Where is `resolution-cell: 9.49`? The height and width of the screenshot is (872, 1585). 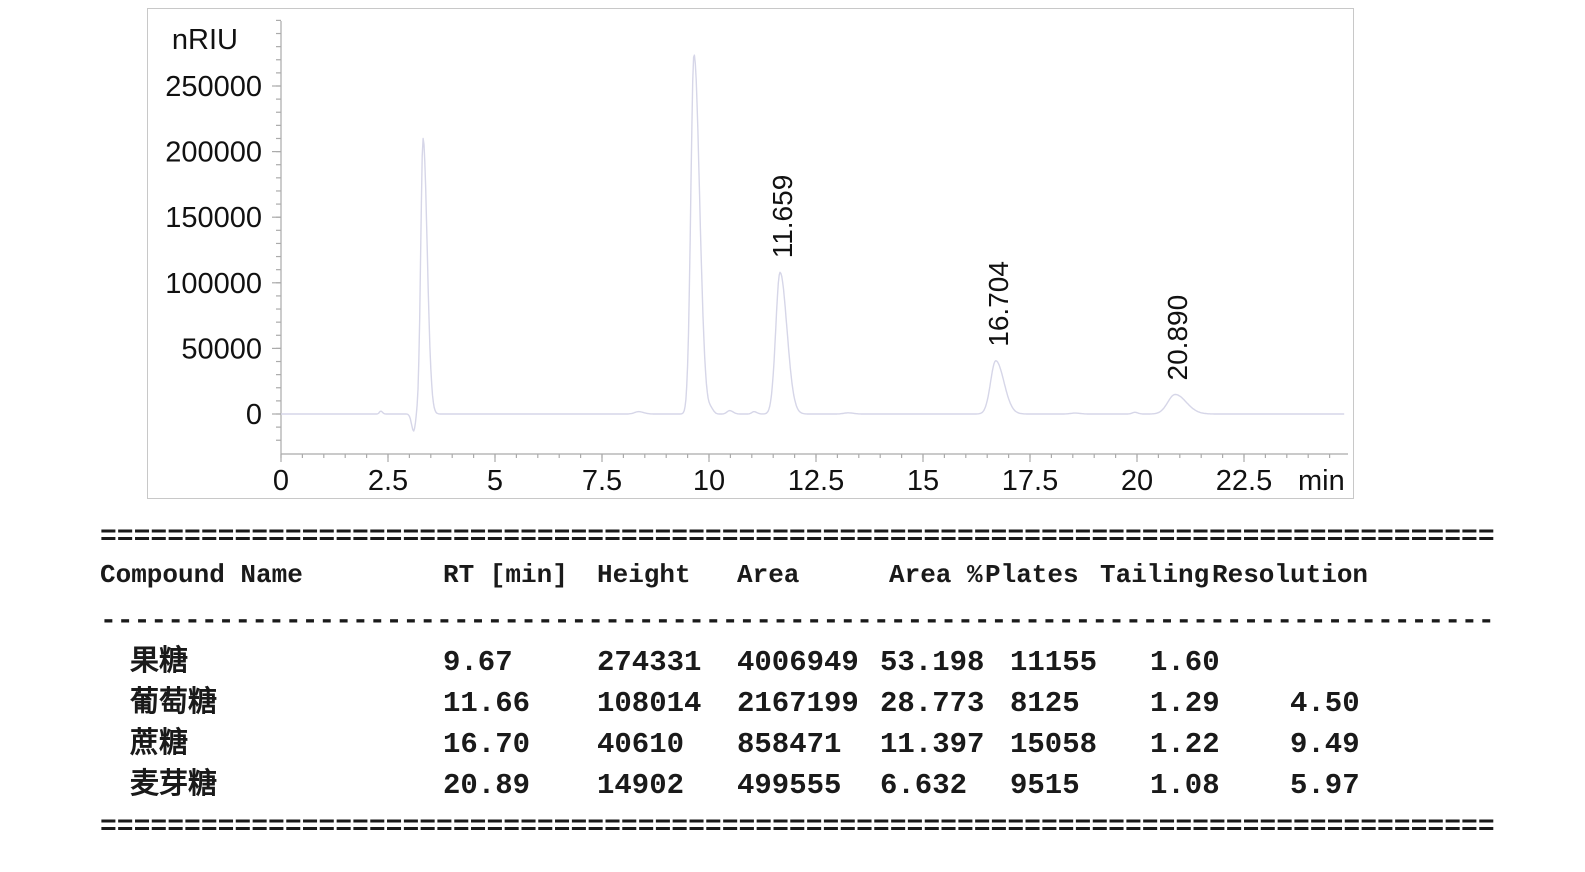
resolution-cell: 9.49 is located at coordinates (1325, 744).